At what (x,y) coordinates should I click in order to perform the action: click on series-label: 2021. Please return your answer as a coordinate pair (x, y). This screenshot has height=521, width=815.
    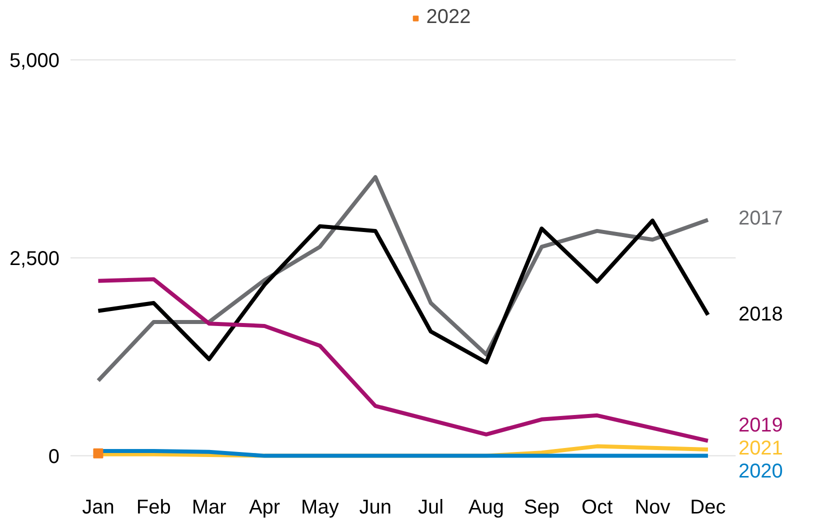
    Looking at the image, I should click on (760, 448).